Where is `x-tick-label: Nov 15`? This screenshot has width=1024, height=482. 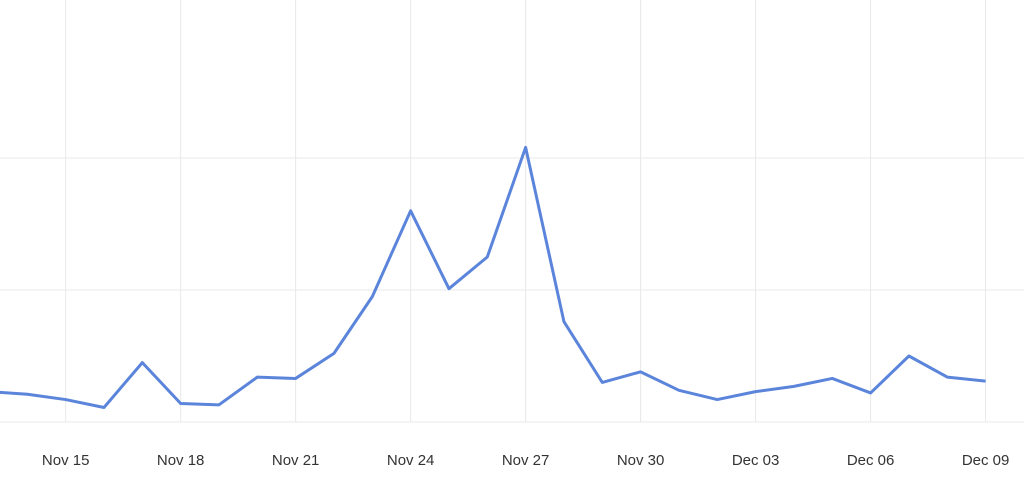
x-tick-label: Nov 15 is located at coordinates (66, 460).